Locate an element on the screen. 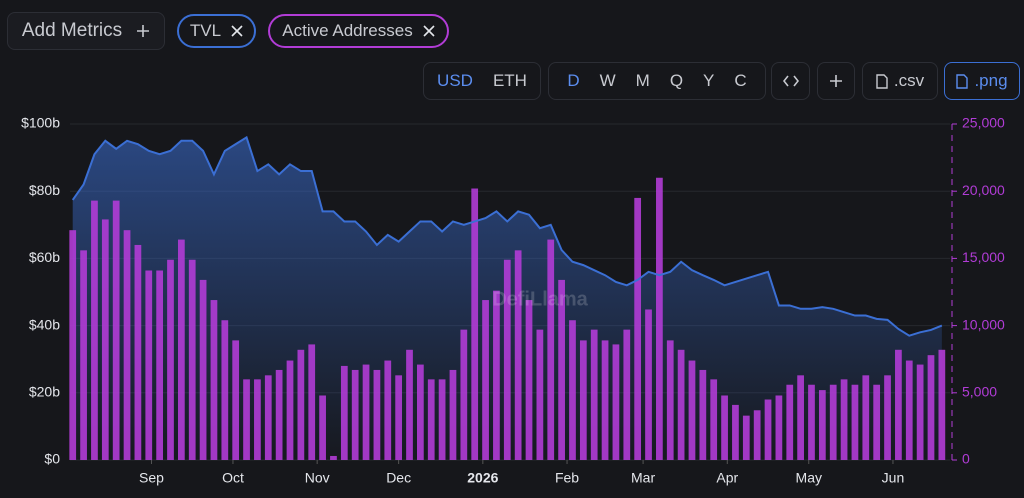 This screenshot has width=1024, height=498. metric-chip: Active Addresses is located at coordinates (358, 31).